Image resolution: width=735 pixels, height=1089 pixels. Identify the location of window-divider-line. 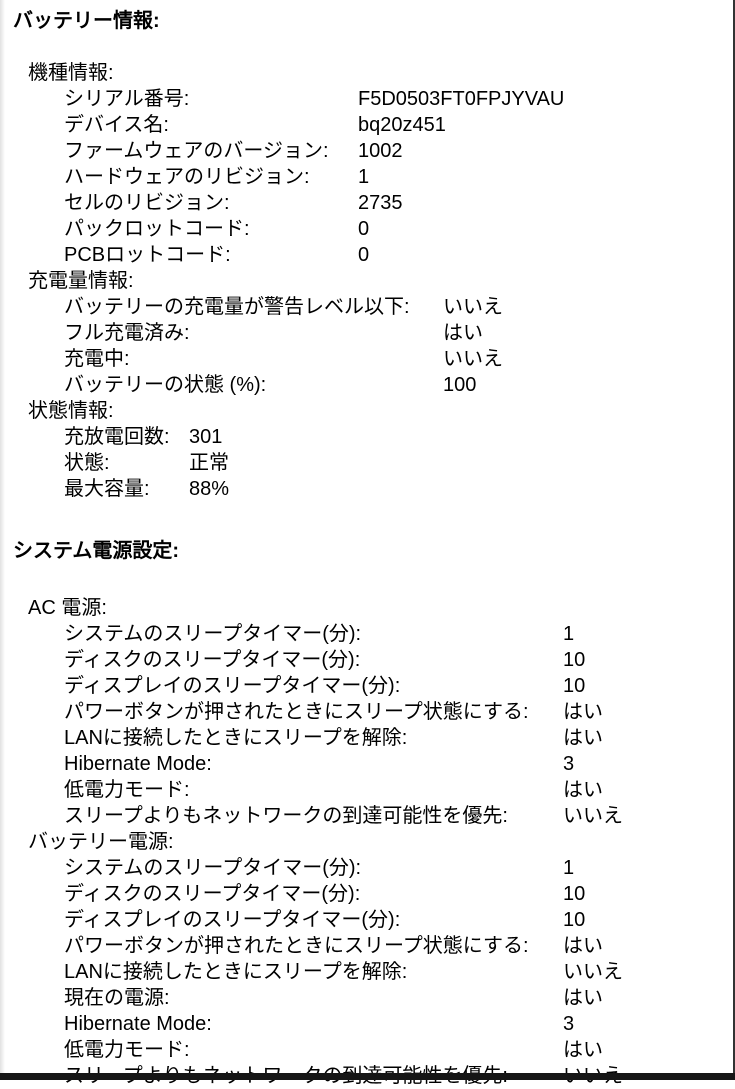
(734, 540).